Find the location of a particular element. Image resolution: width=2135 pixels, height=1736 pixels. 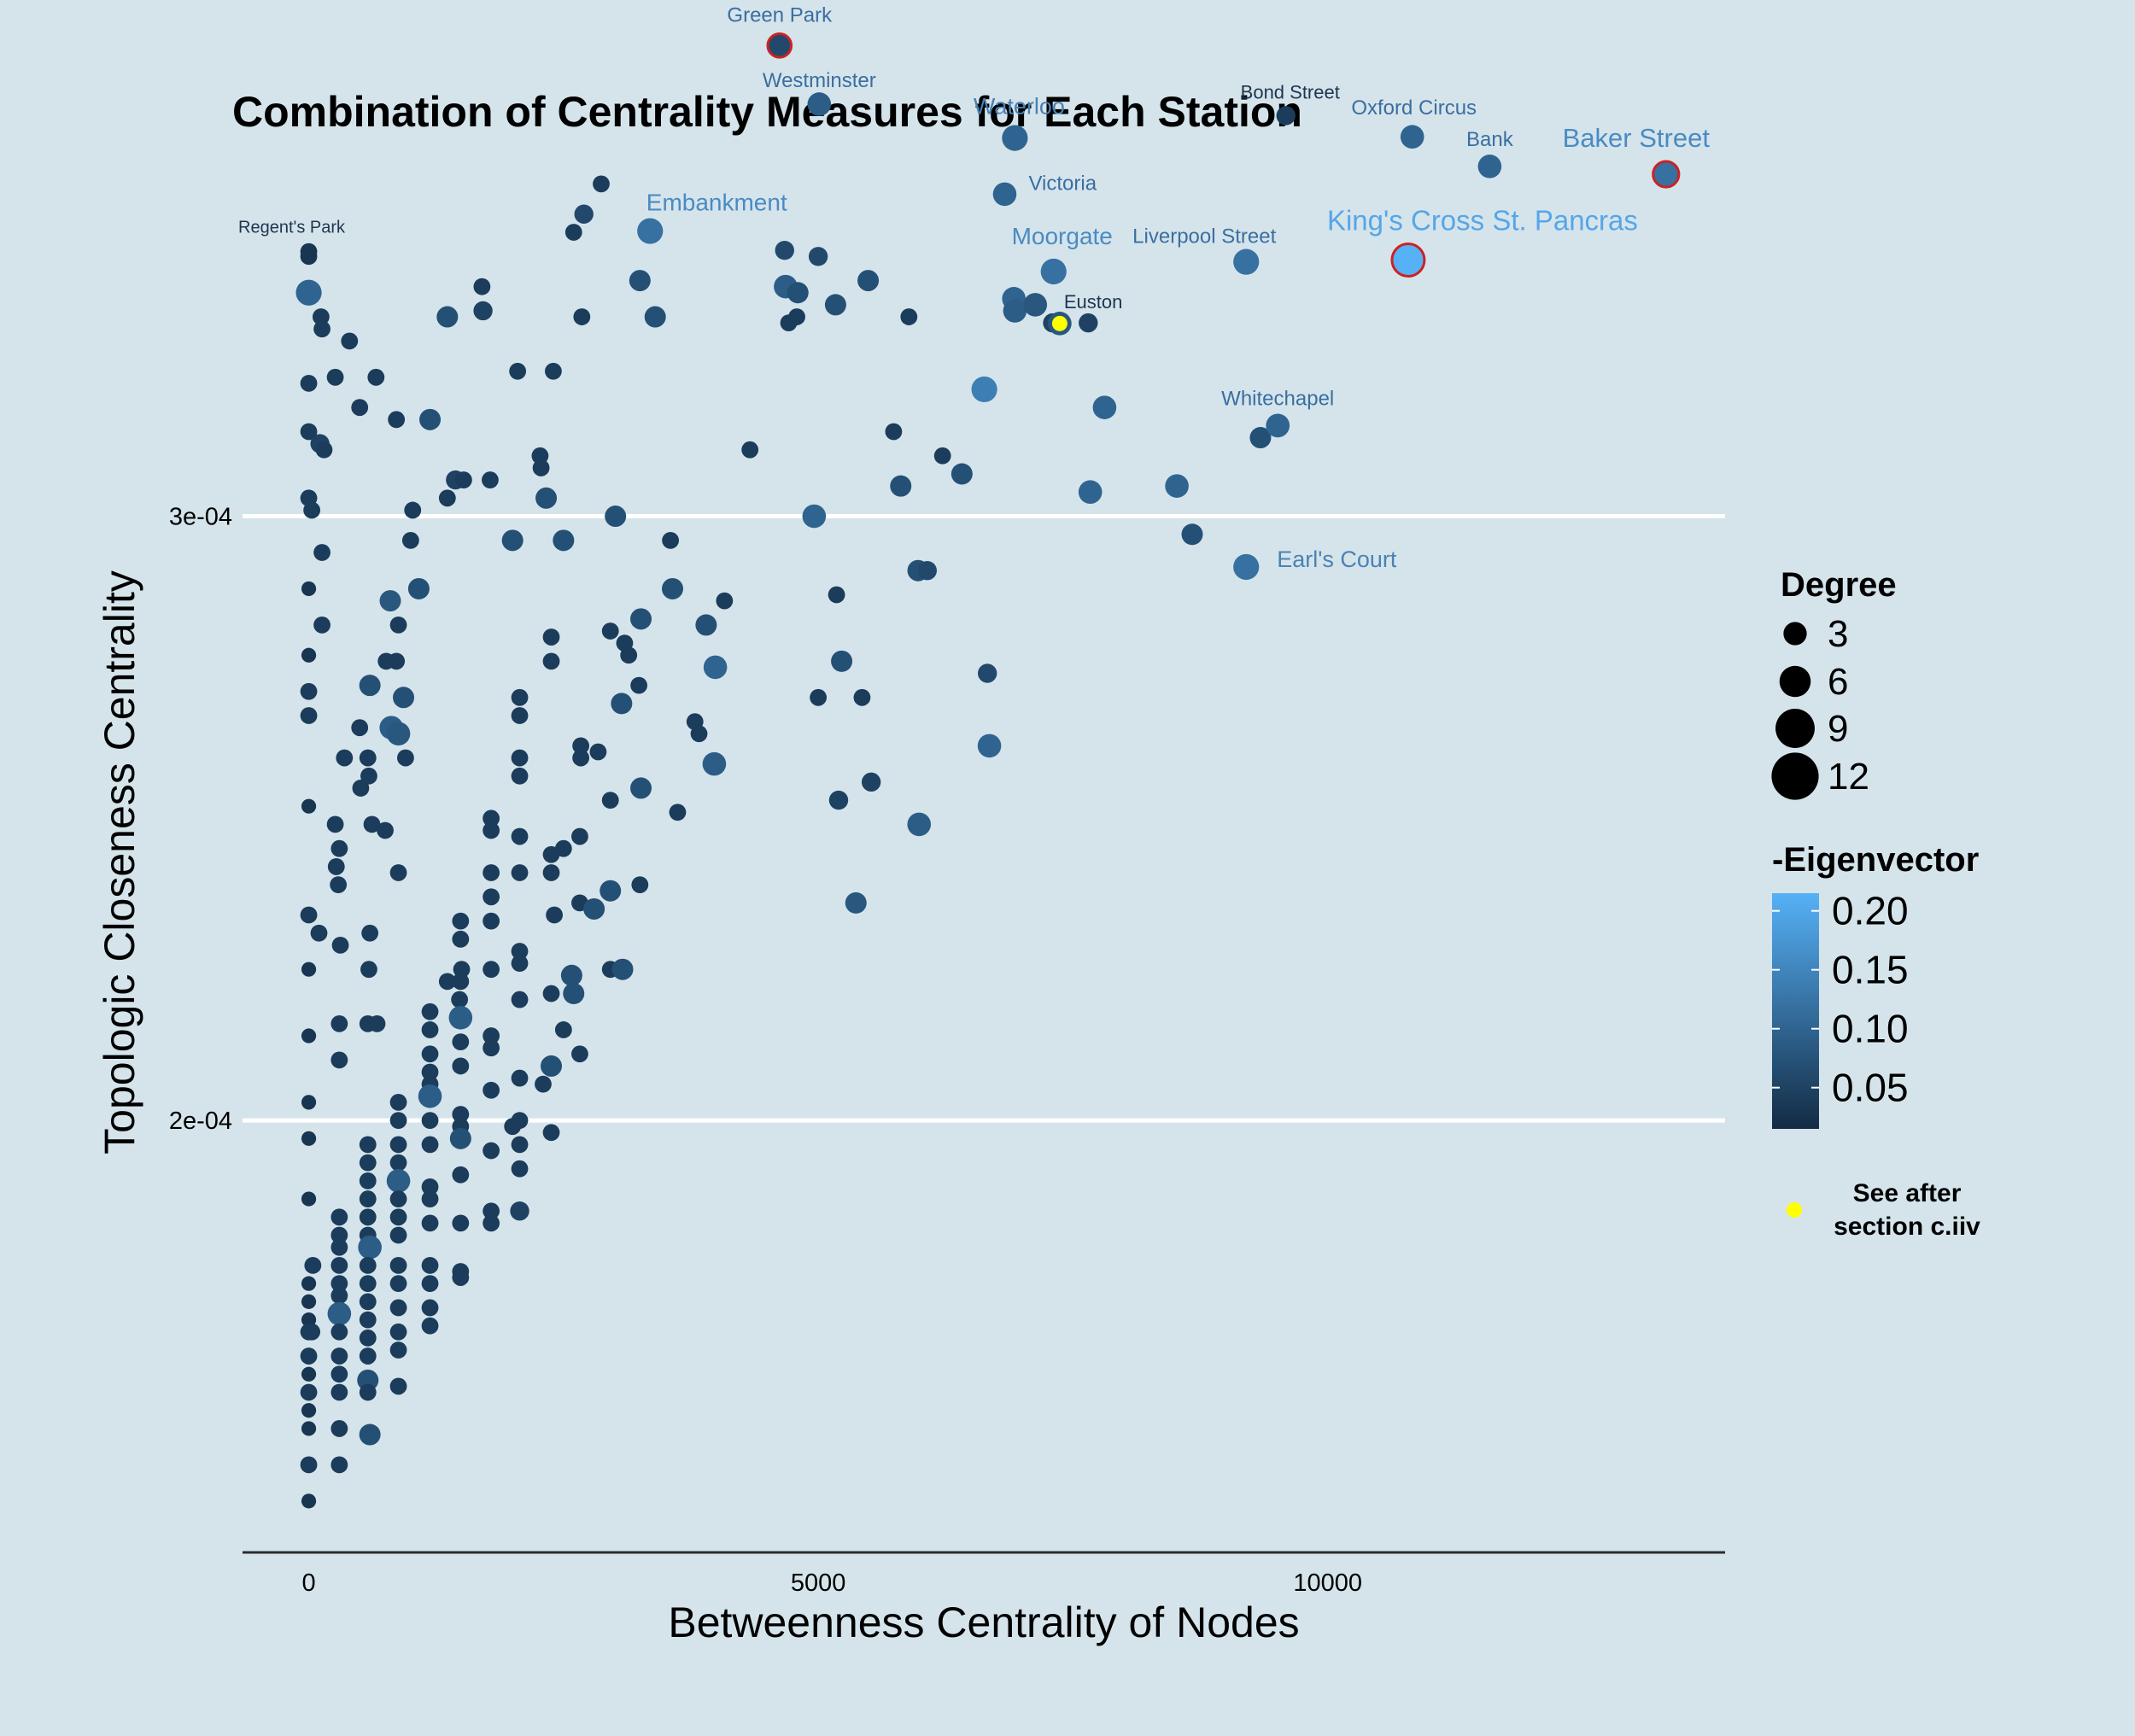

legend-degree-items: 3 6 9 12 is located at coordinates (1820, 706).